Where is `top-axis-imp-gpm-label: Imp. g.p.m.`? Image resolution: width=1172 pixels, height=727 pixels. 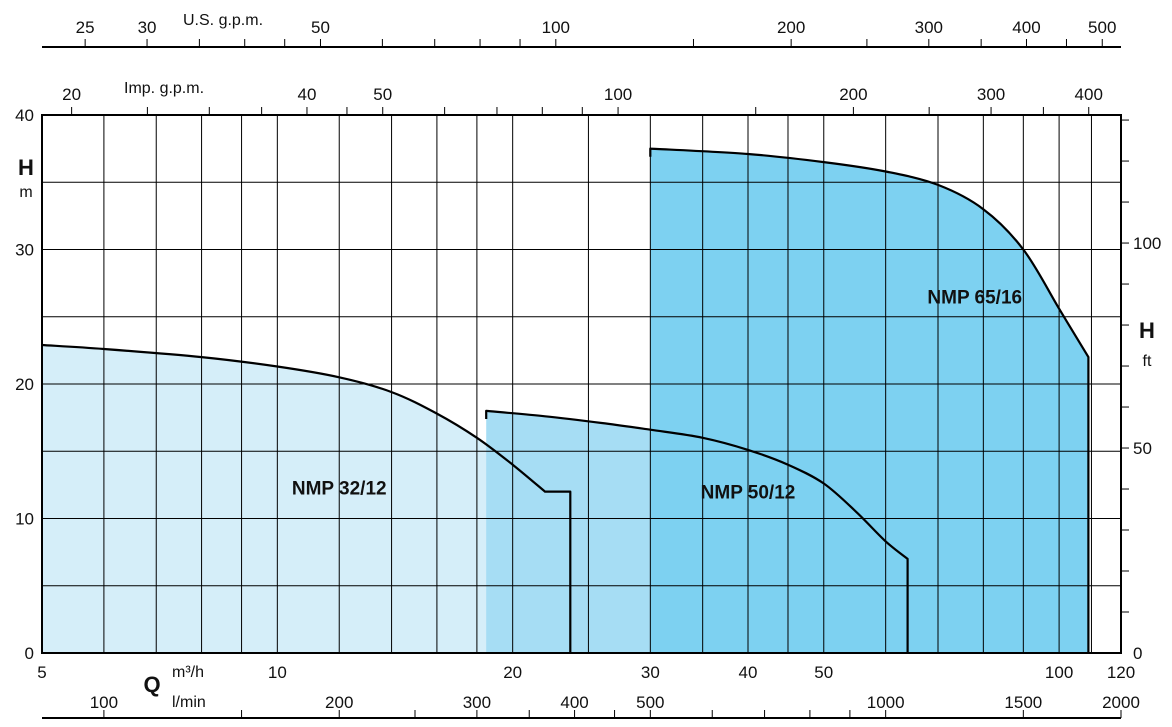 top-axis-imp-gpm-label: Imp. g.p.m. is located at coordinates (164, 88).